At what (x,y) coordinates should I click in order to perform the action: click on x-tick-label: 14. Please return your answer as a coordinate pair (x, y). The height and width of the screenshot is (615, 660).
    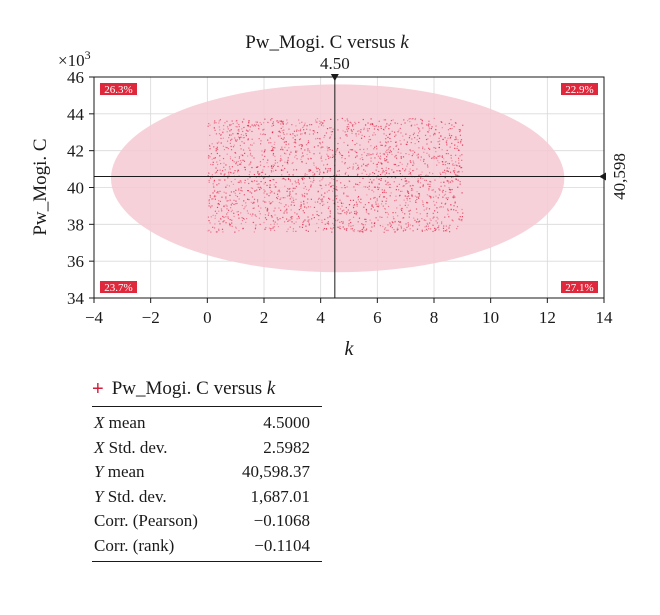
    Looking at the image, I should click on (605, 317).